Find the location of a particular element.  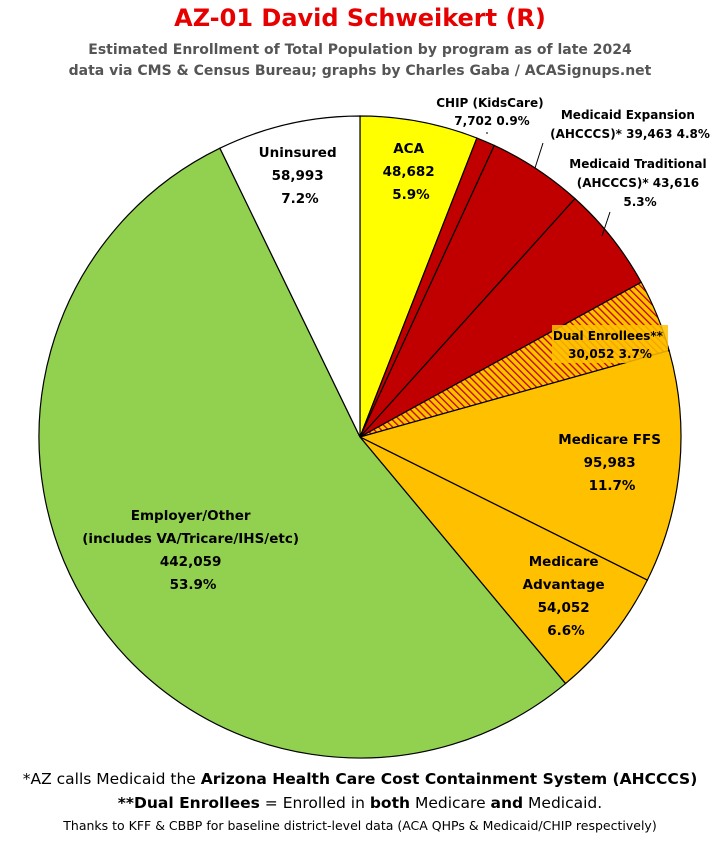

employer-label-value: 442,059 is located at coordinates (191, 562).